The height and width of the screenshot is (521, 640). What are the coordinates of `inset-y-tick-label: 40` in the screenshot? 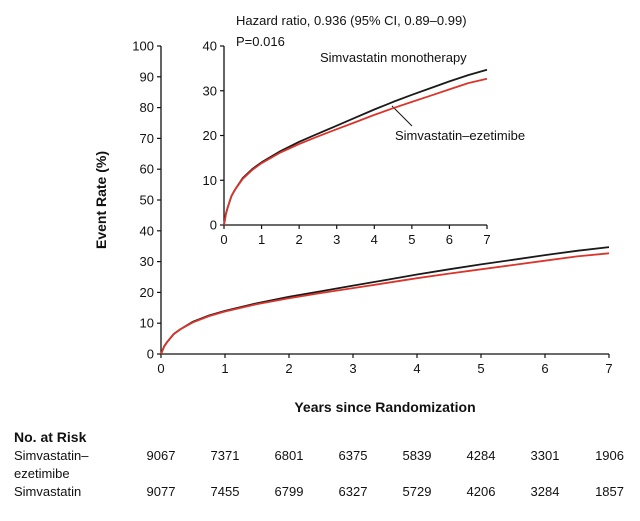 It's located at (210, 46).